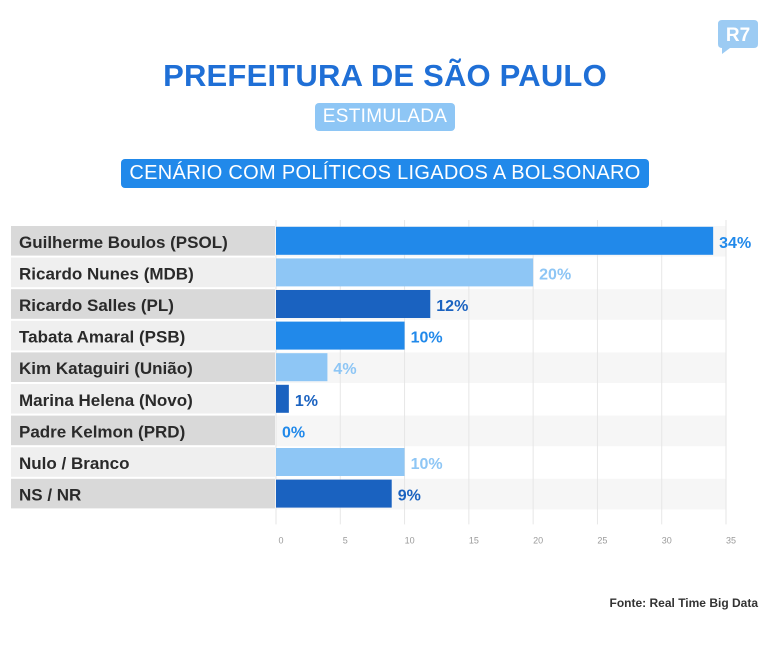 The image size is (770, 645). Describe the element at coordinates (409, 496) in the screenshot. I see `value-label: 9%` at that location.